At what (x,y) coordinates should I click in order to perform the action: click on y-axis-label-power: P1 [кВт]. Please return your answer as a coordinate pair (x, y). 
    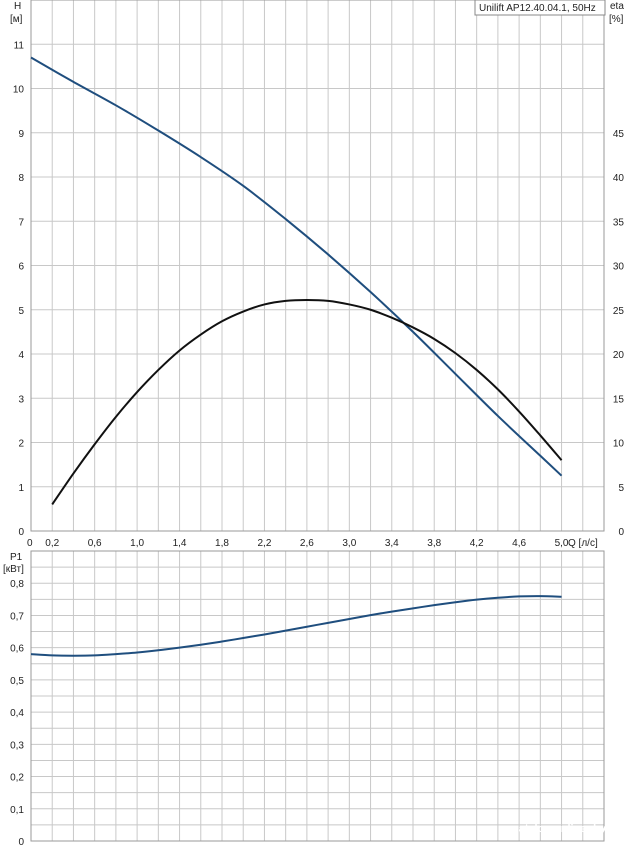
    Looking at the image, I should click on (14, 563).